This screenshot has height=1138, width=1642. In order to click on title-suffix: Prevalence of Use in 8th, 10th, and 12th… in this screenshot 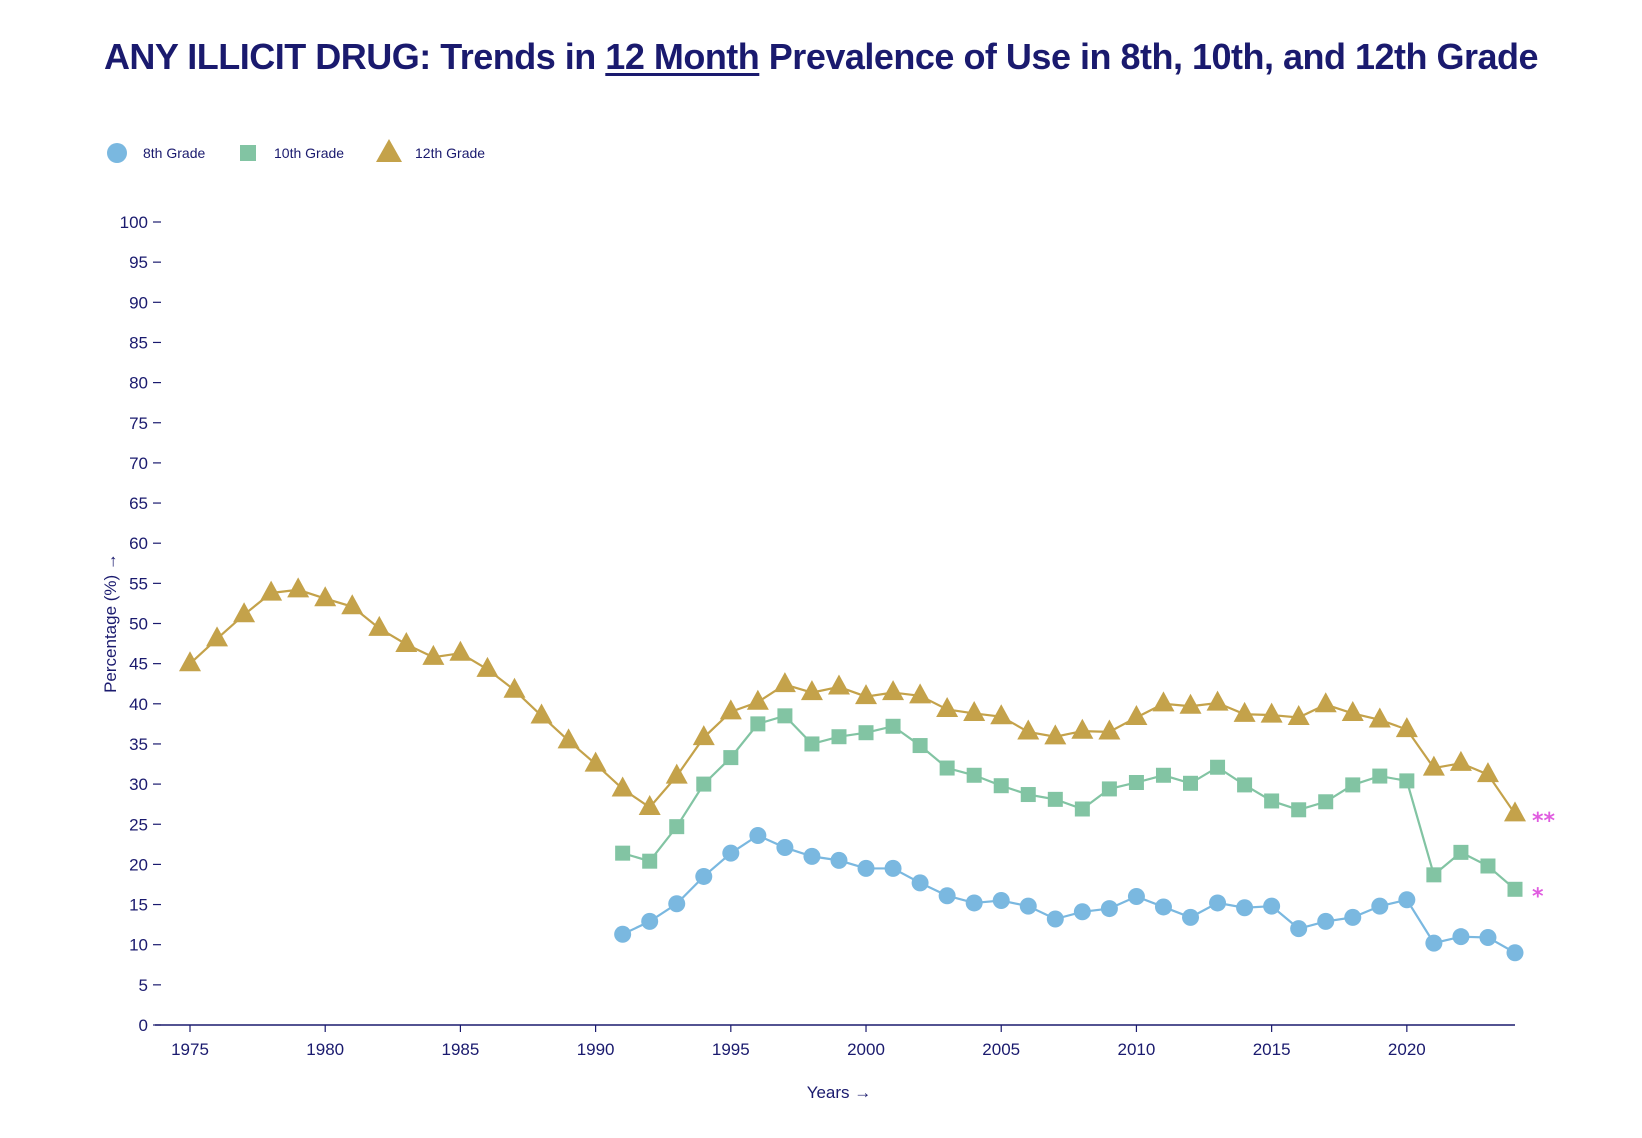, I will do `click(1149, 56)`.